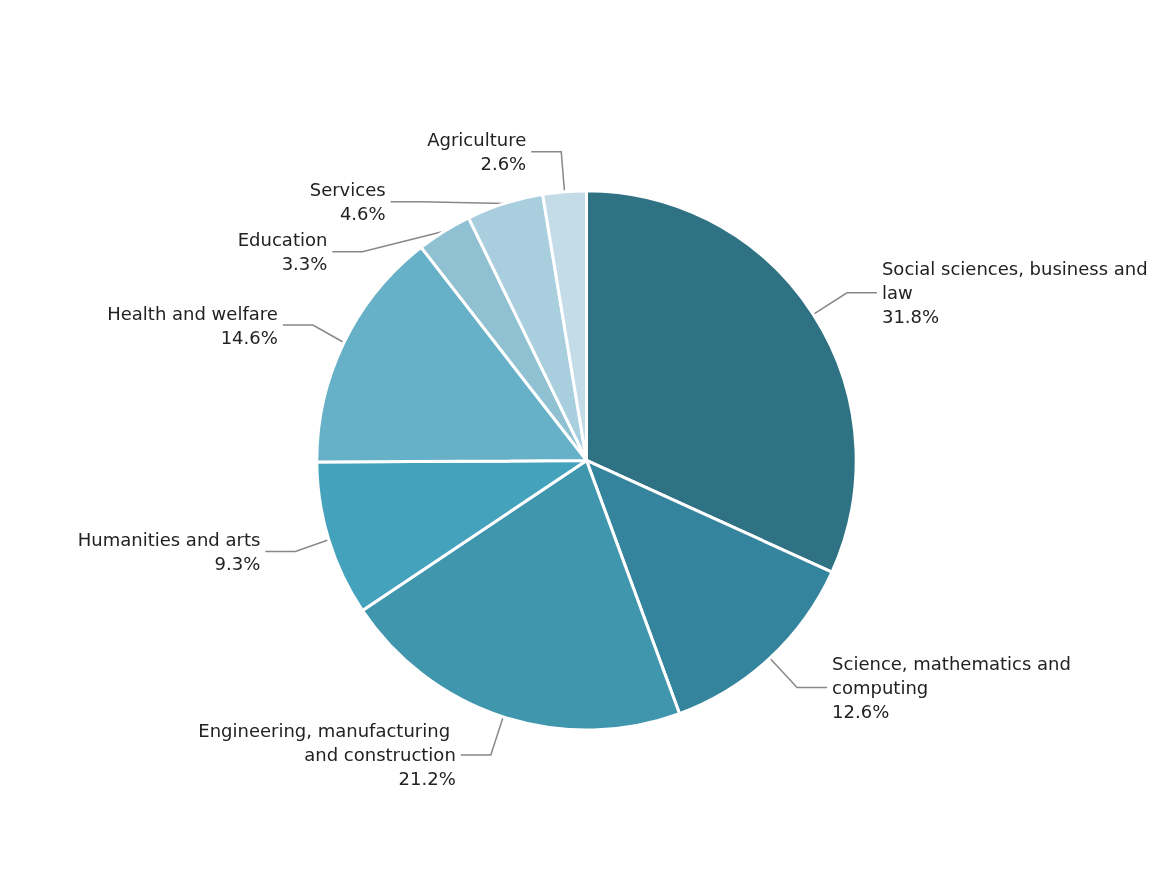 This screenshot has width=1173, height=887. What do you see at coordinates (861, 711) in the screenshot?
I see `data-label: 12.6%` at bounding box center [861, 711].